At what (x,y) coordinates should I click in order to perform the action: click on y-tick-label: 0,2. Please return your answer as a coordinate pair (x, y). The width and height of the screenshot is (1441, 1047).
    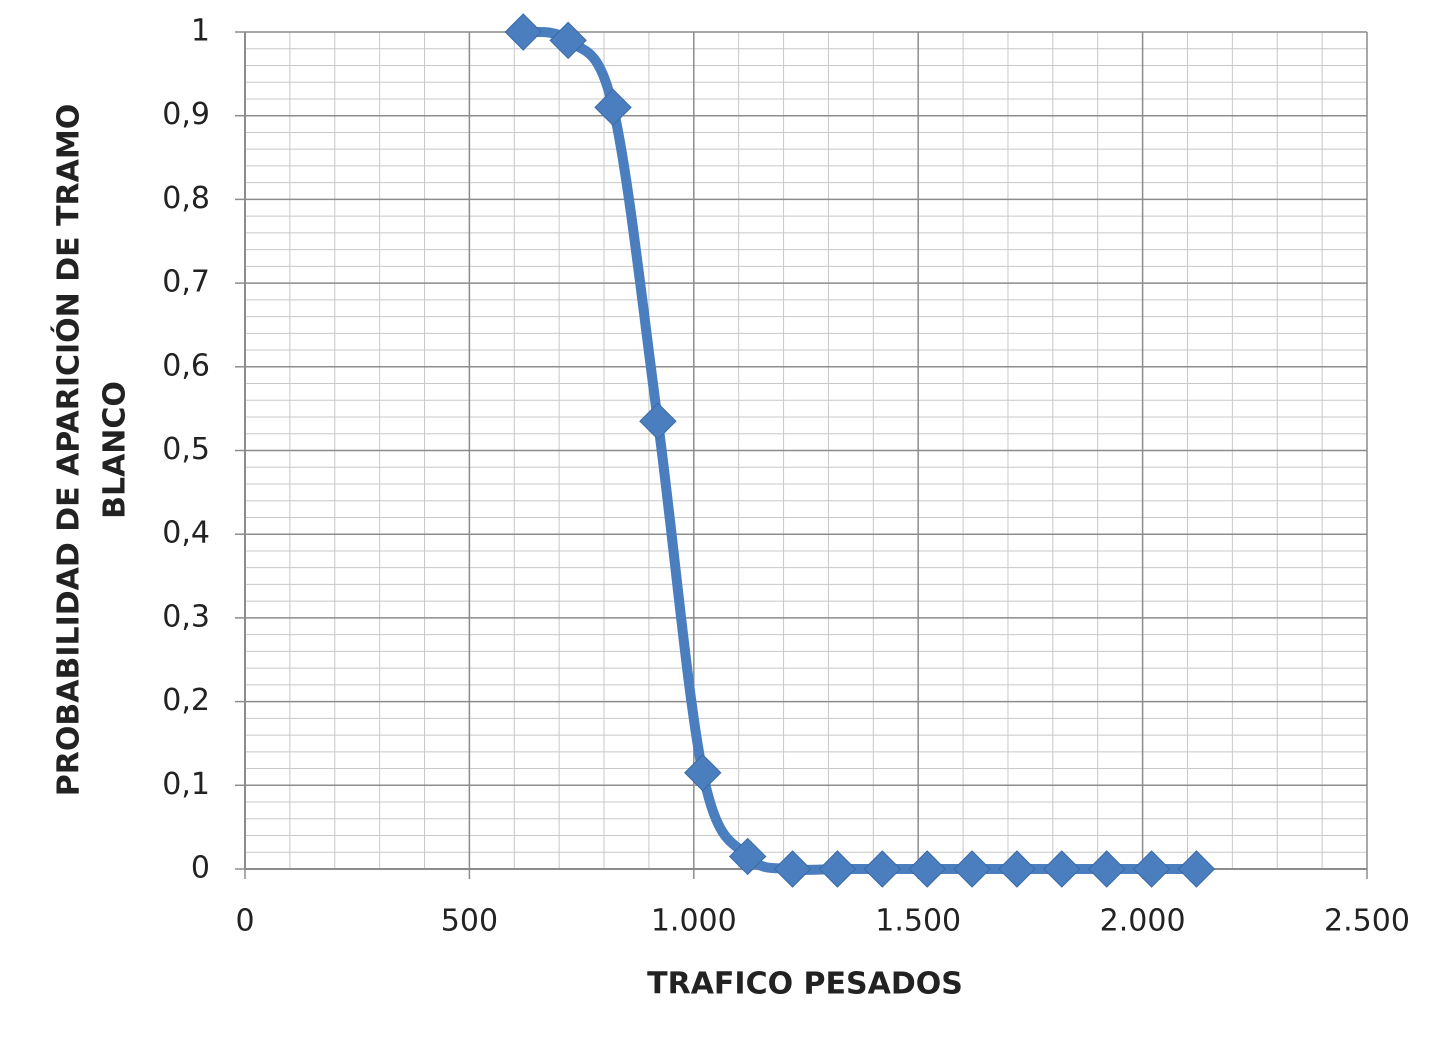
    Looking at the image, I should click on (186, 700).